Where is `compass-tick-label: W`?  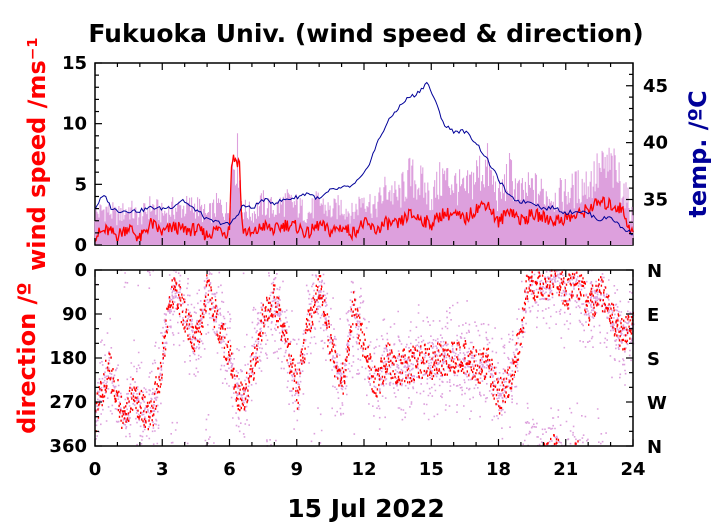
compass-tick-label: W is located at coordinates (657, 403).